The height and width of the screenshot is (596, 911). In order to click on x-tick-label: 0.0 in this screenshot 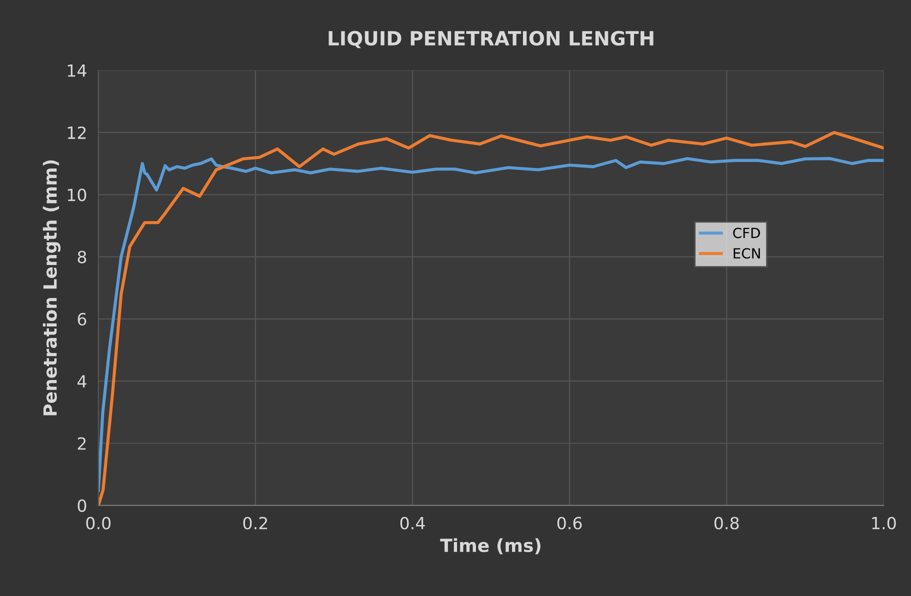, I will do `click(98, 523)`.